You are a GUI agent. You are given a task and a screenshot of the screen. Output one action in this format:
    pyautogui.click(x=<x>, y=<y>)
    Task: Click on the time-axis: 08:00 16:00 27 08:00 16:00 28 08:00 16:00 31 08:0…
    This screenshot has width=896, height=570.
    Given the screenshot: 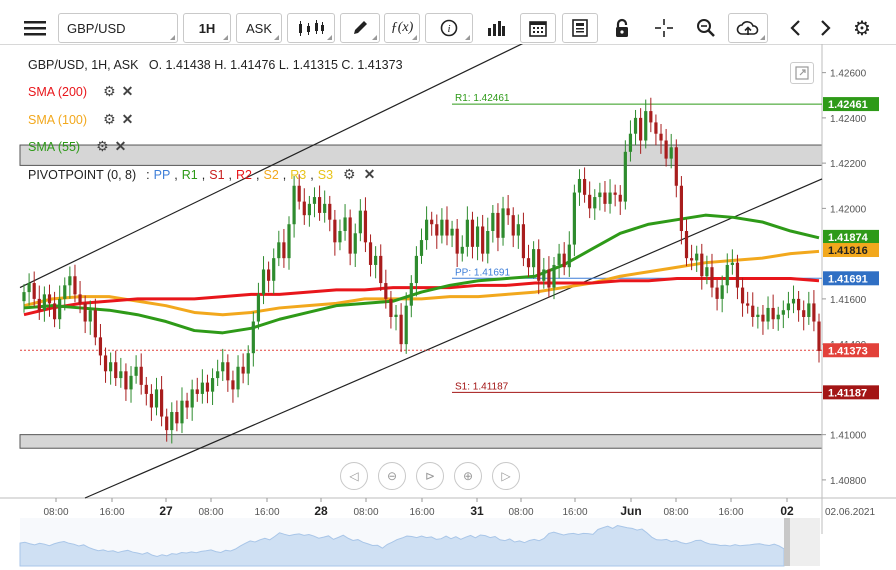 What is the action you would take?
    pyautogui.click(x=459, y=508)
    